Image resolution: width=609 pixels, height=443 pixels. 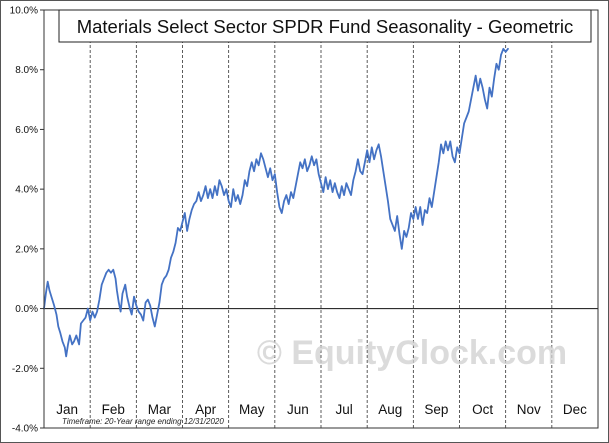 I want to click on month-label: Jun, so click(x=298, y=409).